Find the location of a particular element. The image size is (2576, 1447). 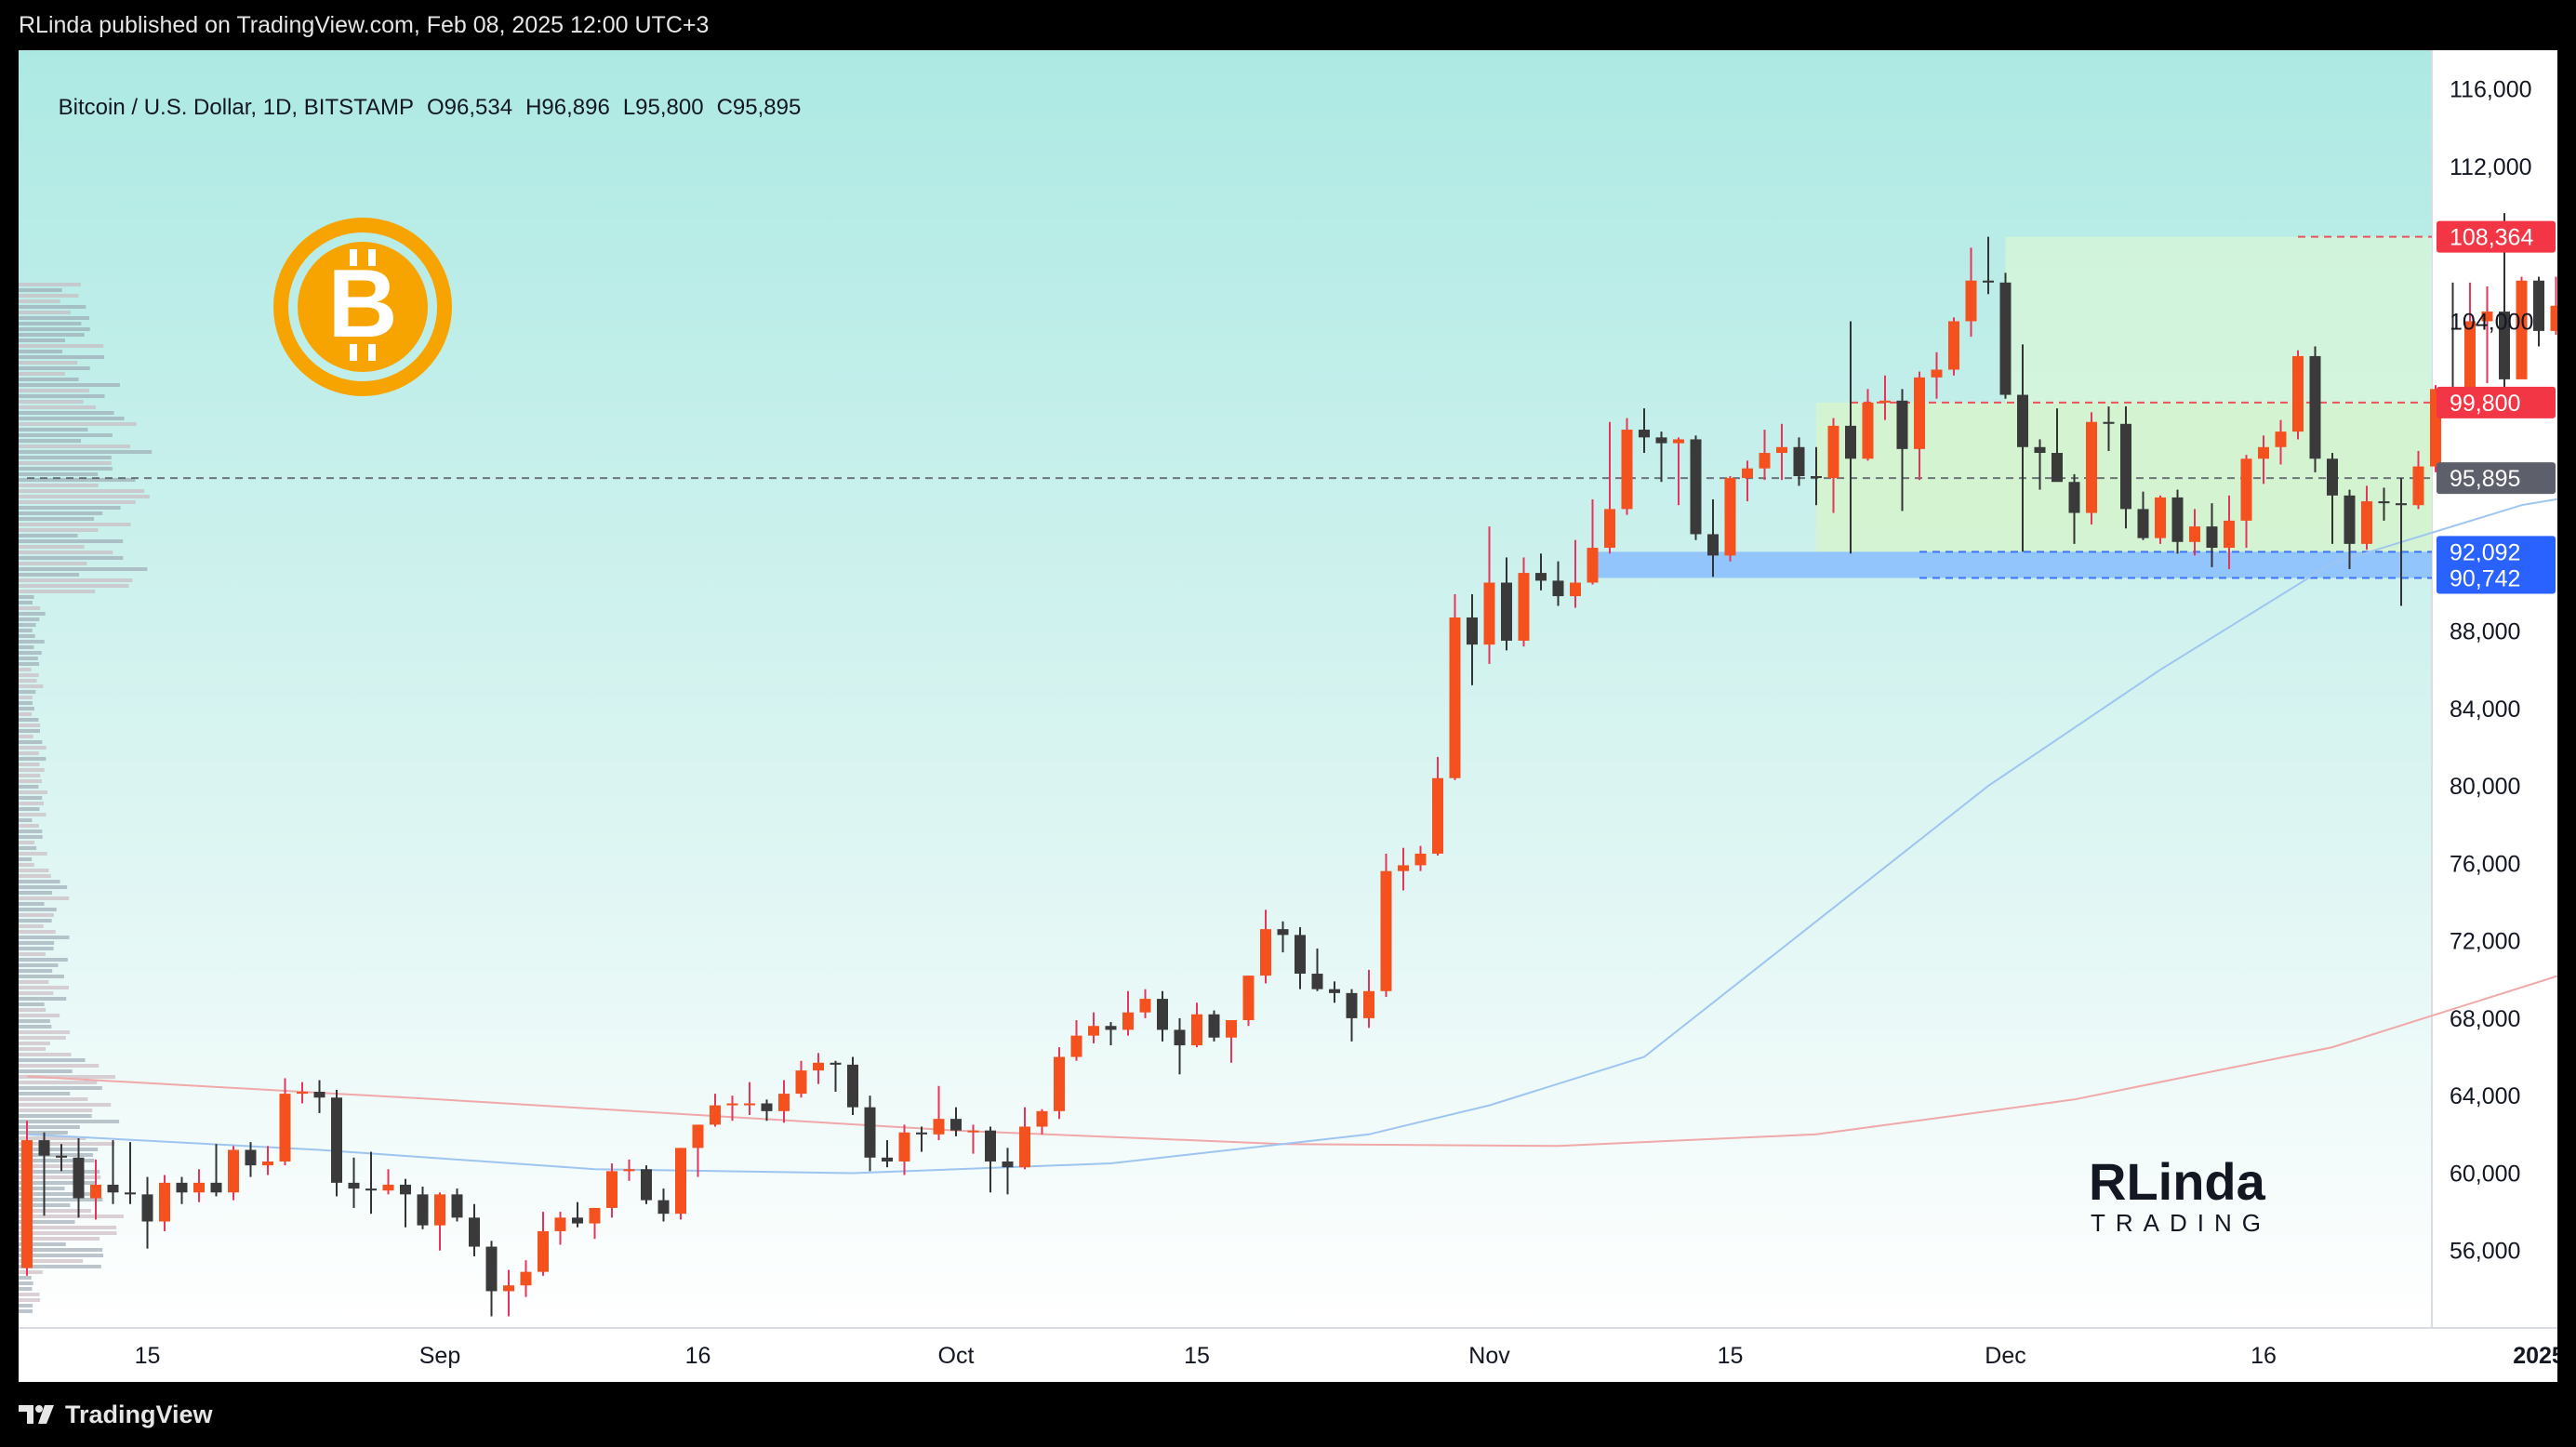

time-tick-label: 15 is located at coordinates (148, 1356).